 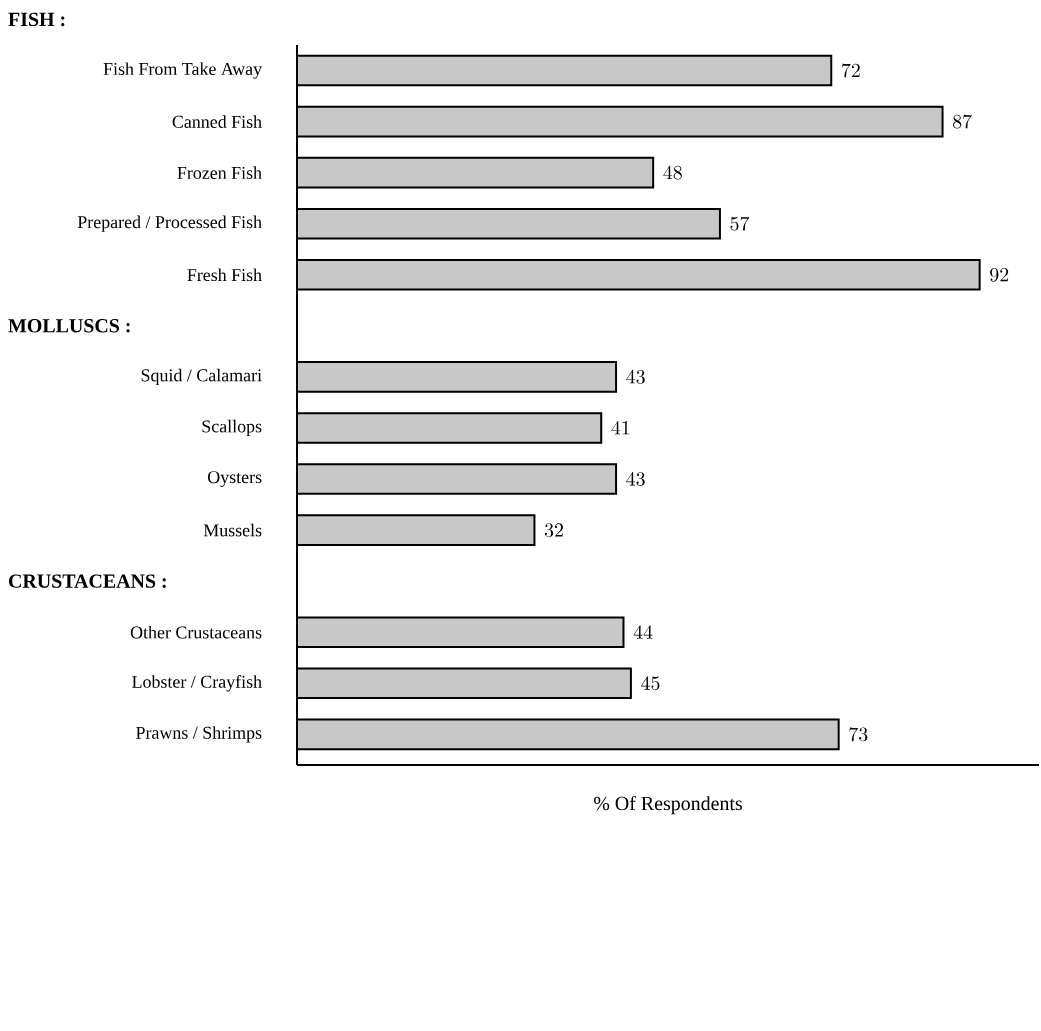 I want to click on y-tick-label: Canned Fish, so click(x=217, y=121).